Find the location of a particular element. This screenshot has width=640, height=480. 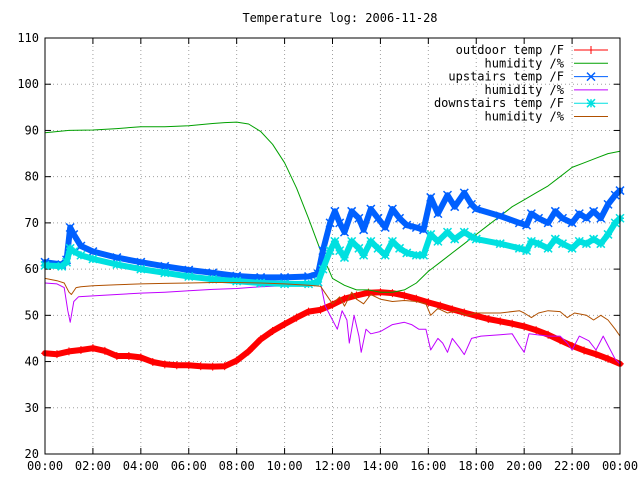

y-tick-label: 70 is located at coordinates (32, 223).